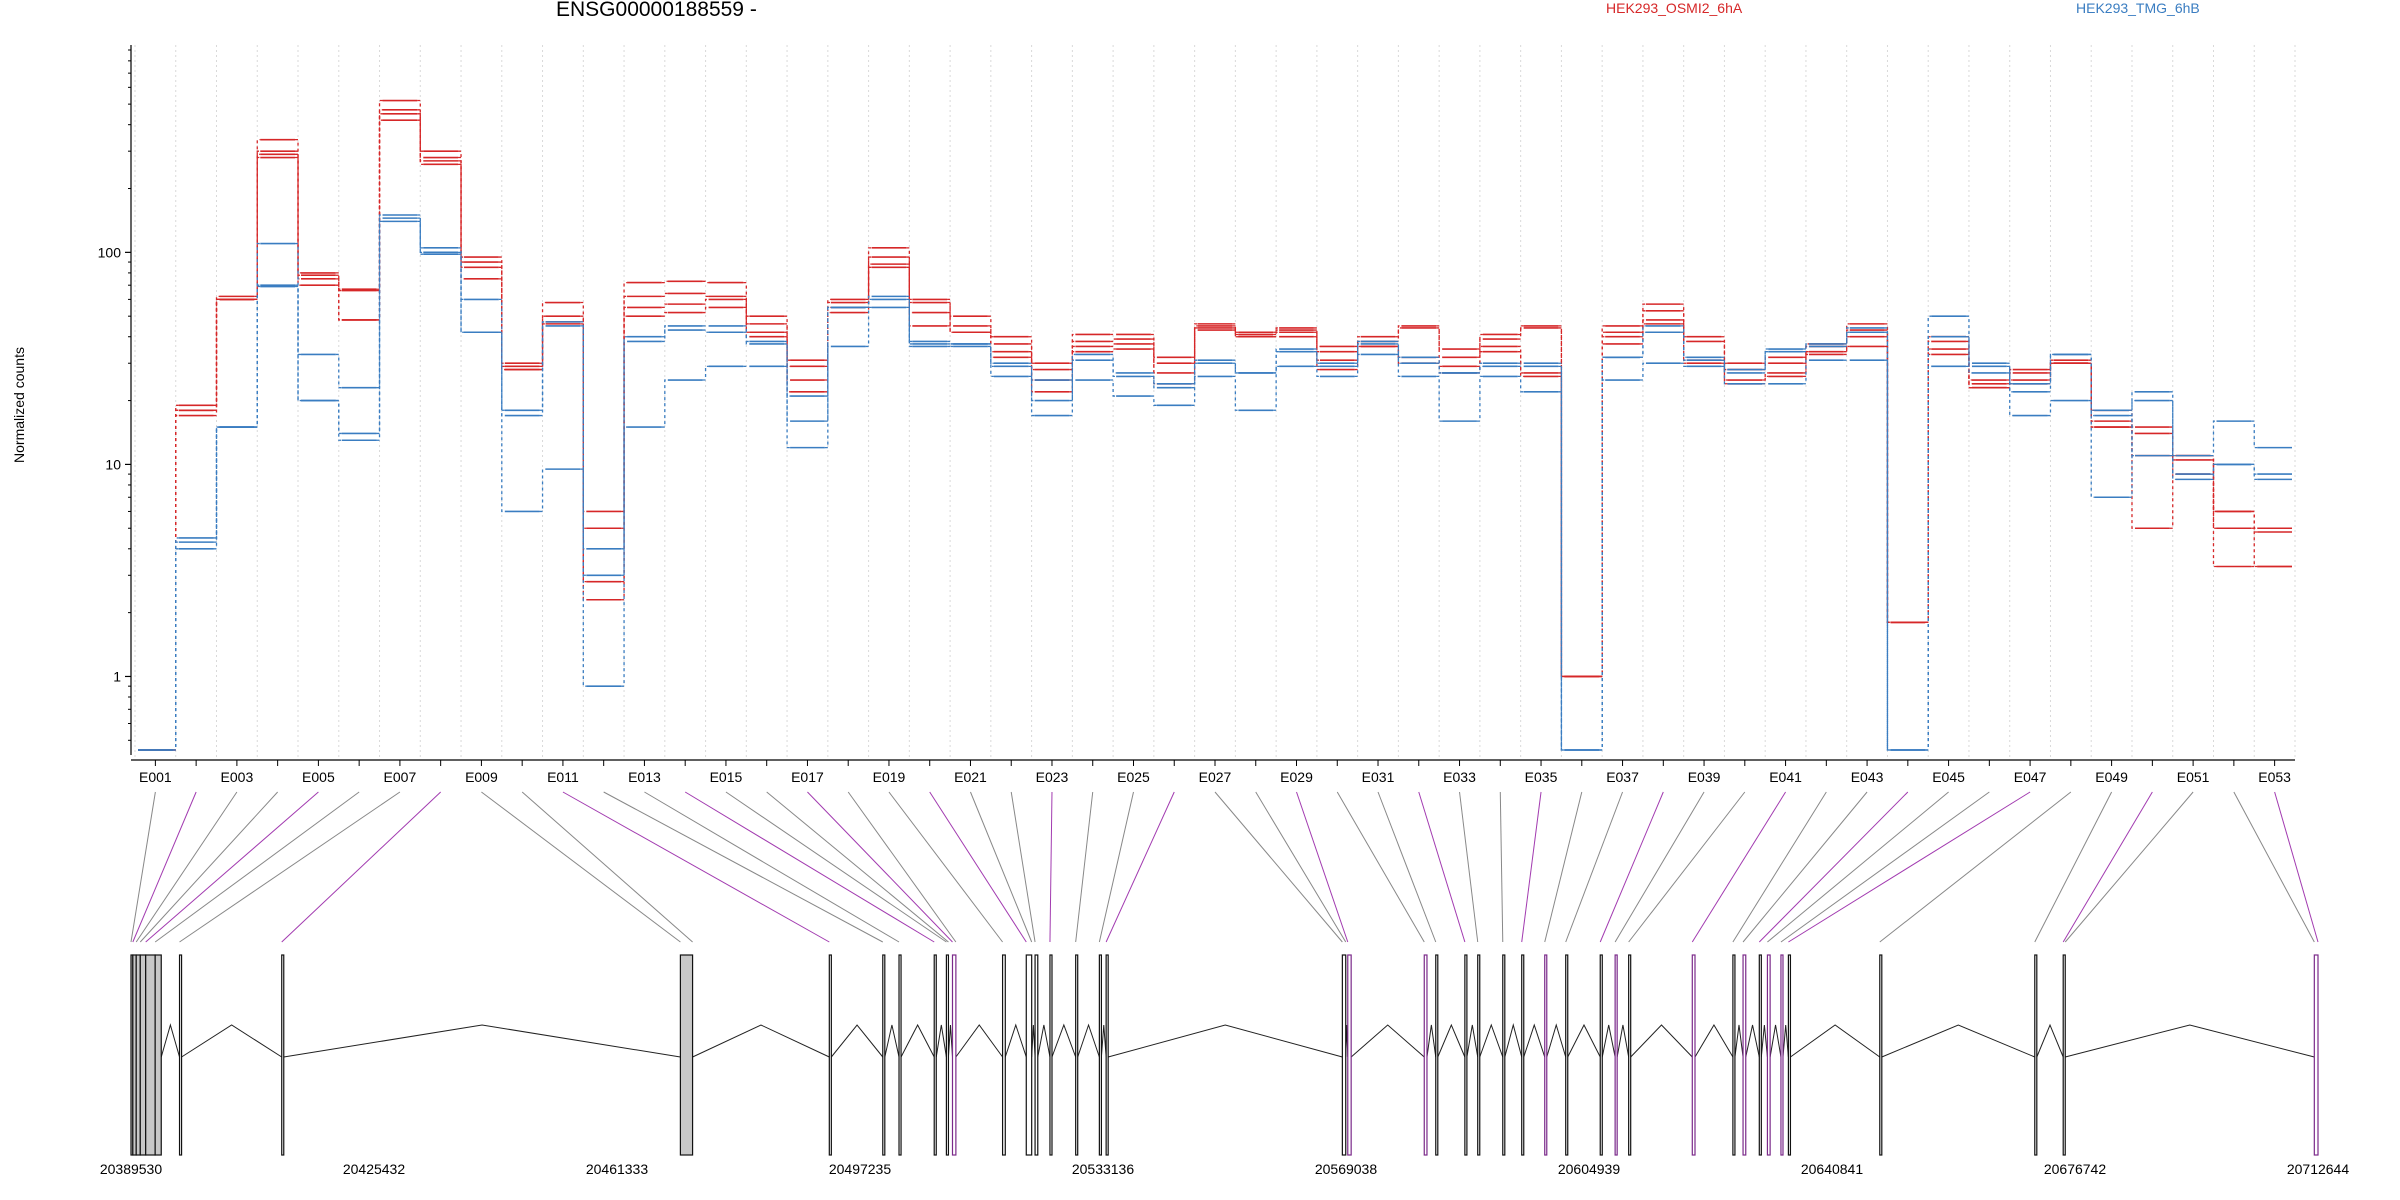 Image resolution: width=2400 pixels, height=1200 pixels. I want to click on chart-title: ENSG00000188559 -, so click(656, 10).